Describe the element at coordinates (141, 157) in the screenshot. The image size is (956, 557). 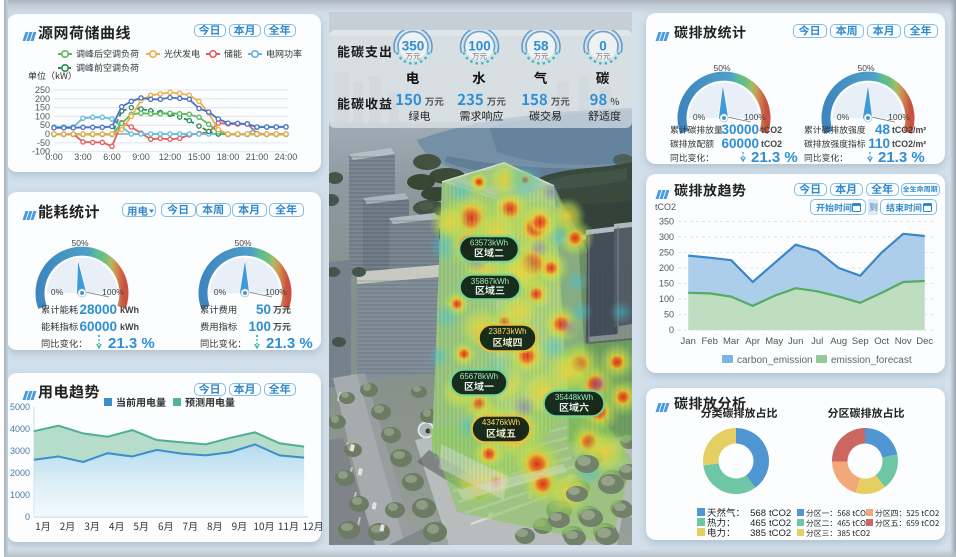
I see `svg-text: 9:00` at that location.